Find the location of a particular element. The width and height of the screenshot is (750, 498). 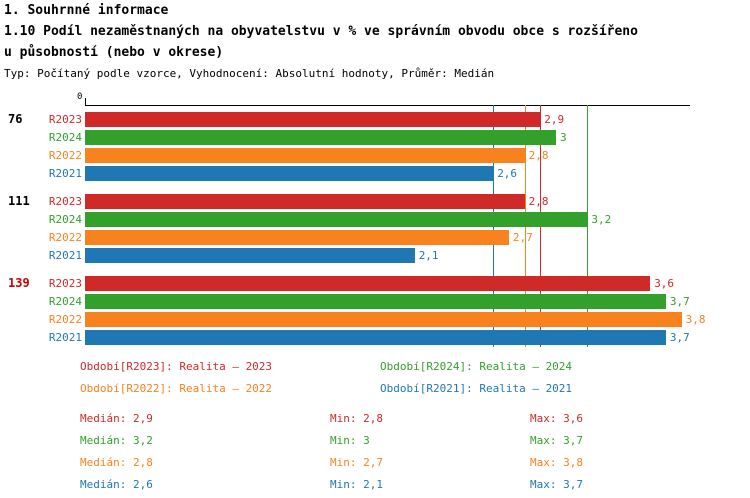

group-label: 76 is located at coordinates (15, 119).